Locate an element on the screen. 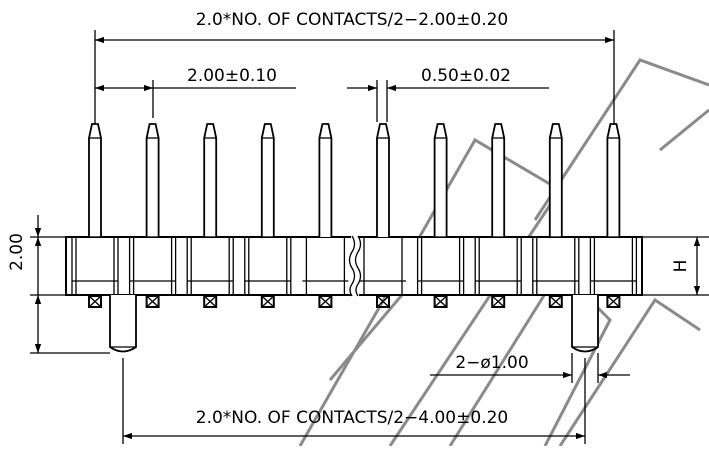 This screenshot has width=709, height=451. height-h-label: H is located at coordinates (681, 266).